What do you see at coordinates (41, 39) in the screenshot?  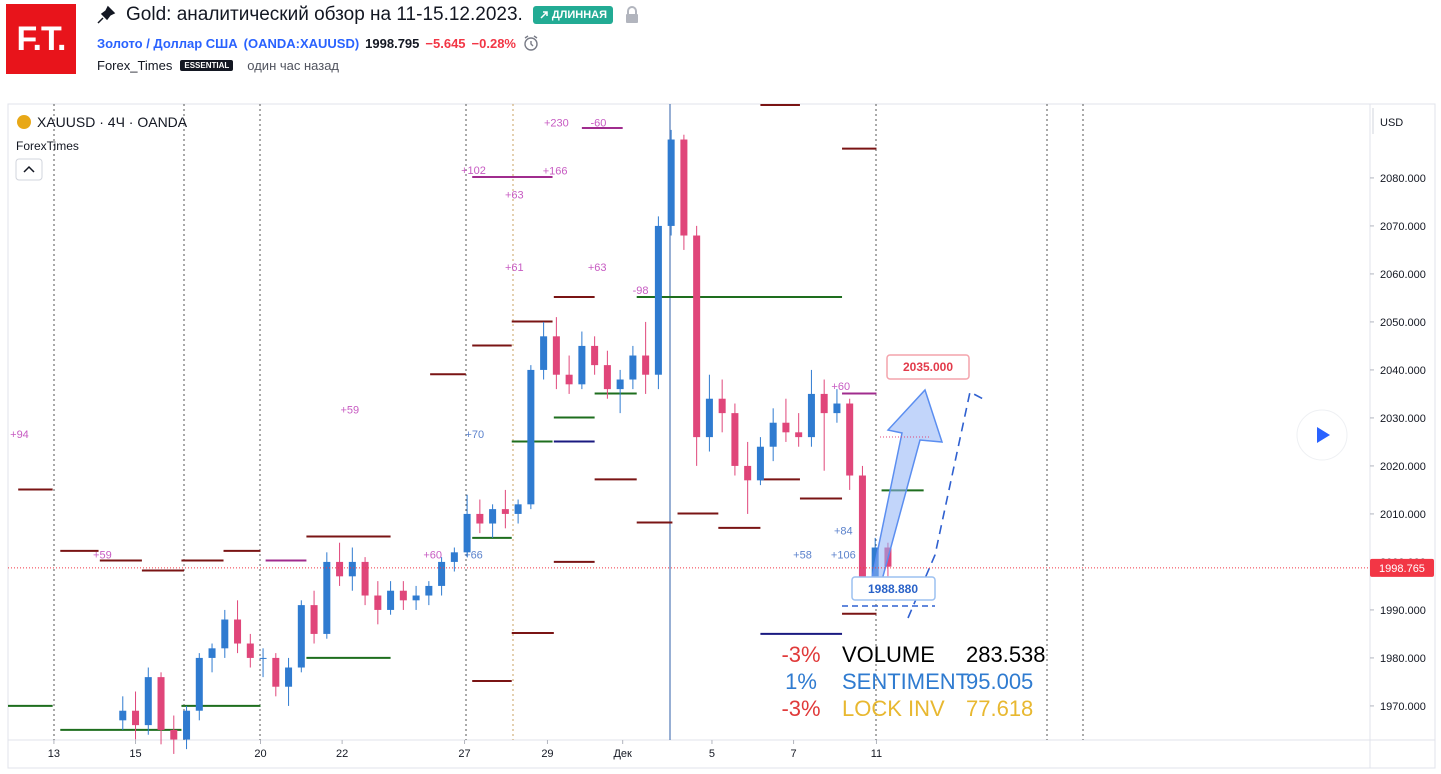 I see `logo: F.T.` at bounding box center [41, 39].